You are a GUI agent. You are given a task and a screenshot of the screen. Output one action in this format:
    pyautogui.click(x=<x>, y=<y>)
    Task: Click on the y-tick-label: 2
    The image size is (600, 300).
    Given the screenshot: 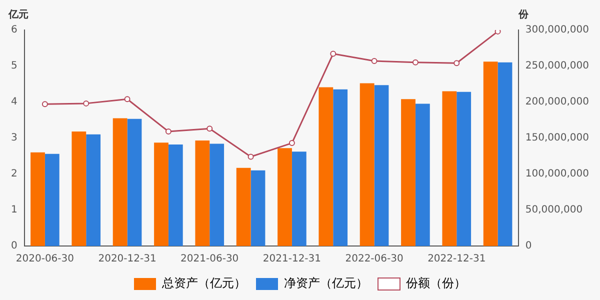 What is the action you would take?
    pyautogui.click(x=14, y=174)
    